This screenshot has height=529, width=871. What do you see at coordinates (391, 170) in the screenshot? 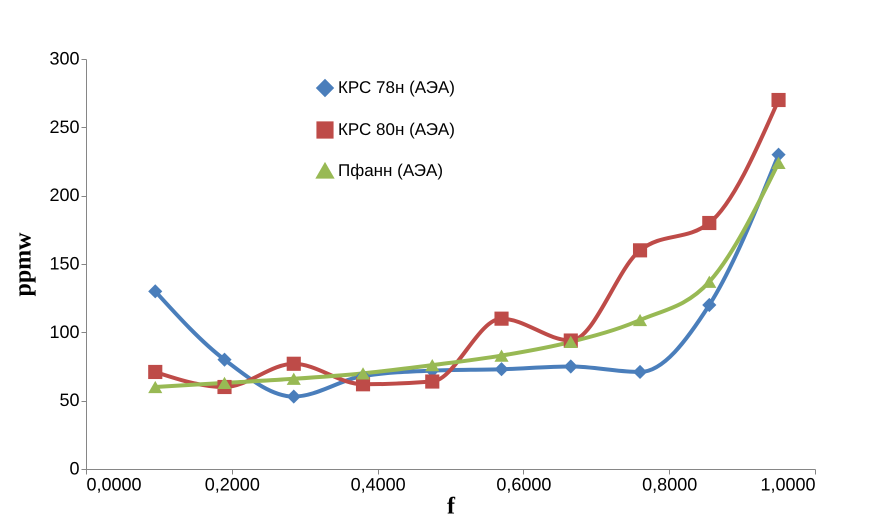
I see `legend-label: Пфанн (АЭА)` at bounding box center [391, 170].